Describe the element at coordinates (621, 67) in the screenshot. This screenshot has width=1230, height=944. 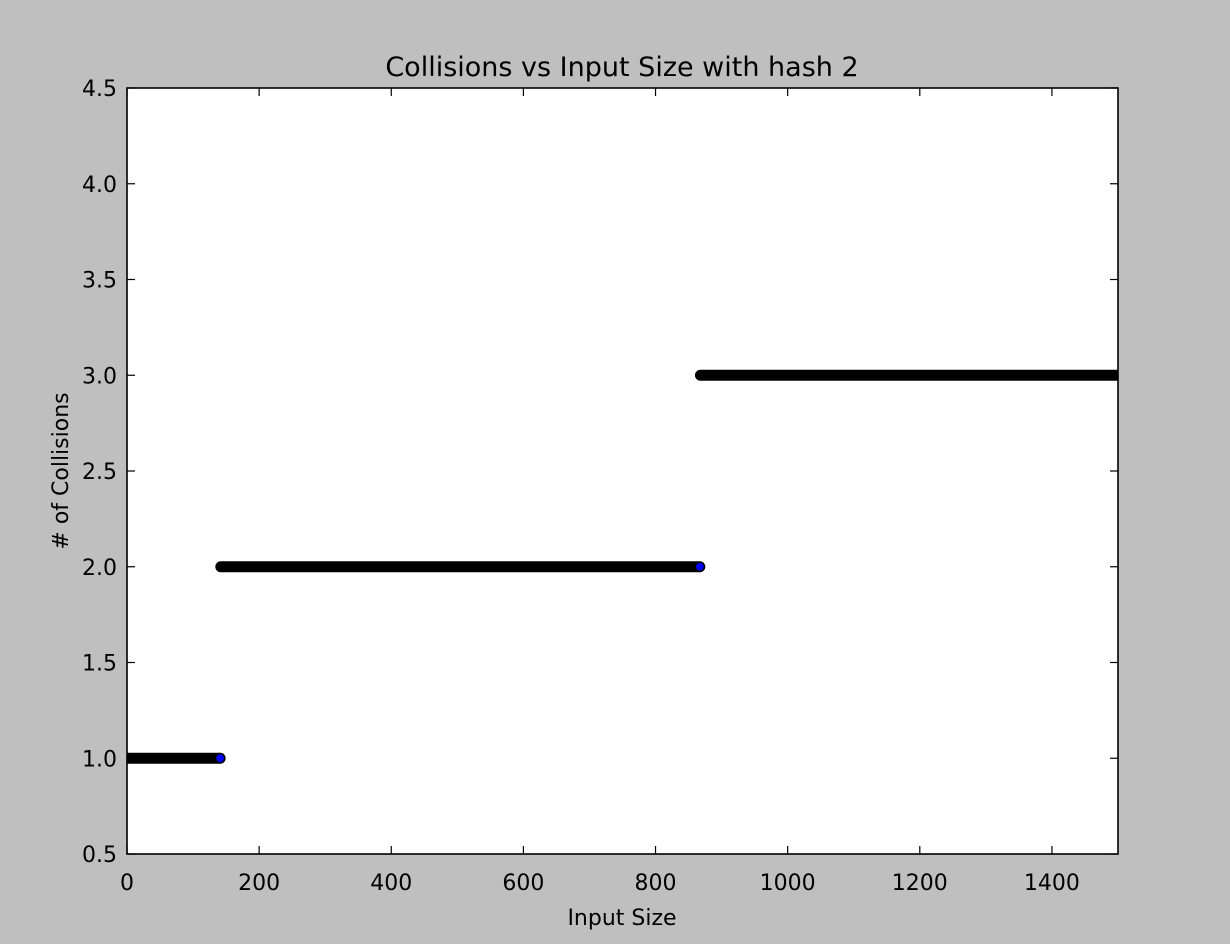
I see `chart-title: Collisions vs Input Size with hash 2` at that location.